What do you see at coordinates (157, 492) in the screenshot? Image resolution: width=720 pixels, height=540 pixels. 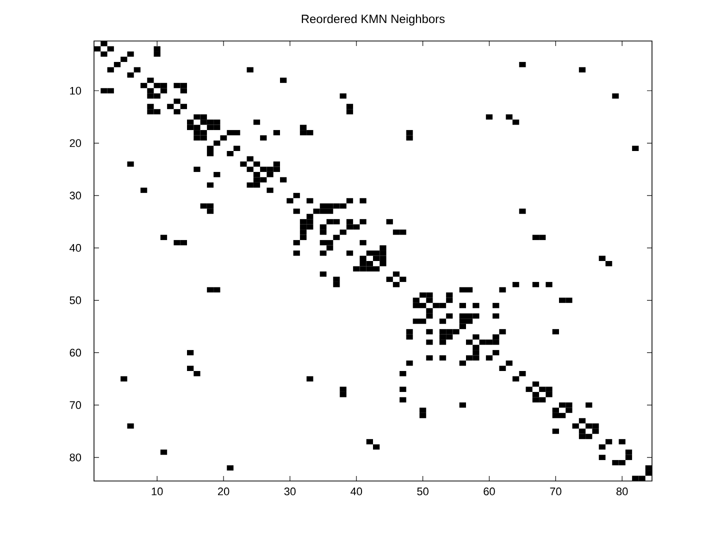 I see `x-tick-label: 10` at bounding box center [157, 492].